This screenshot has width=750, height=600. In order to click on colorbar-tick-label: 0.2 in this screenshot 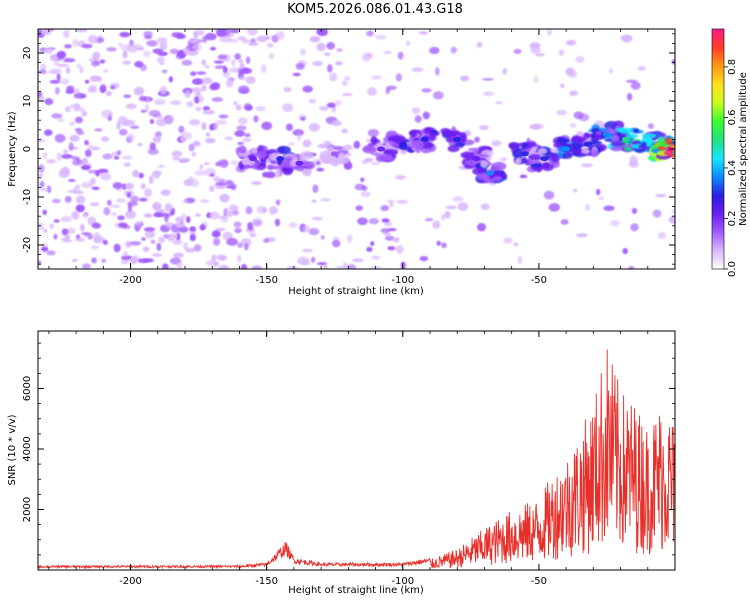, I will do `click(732, 219)`.